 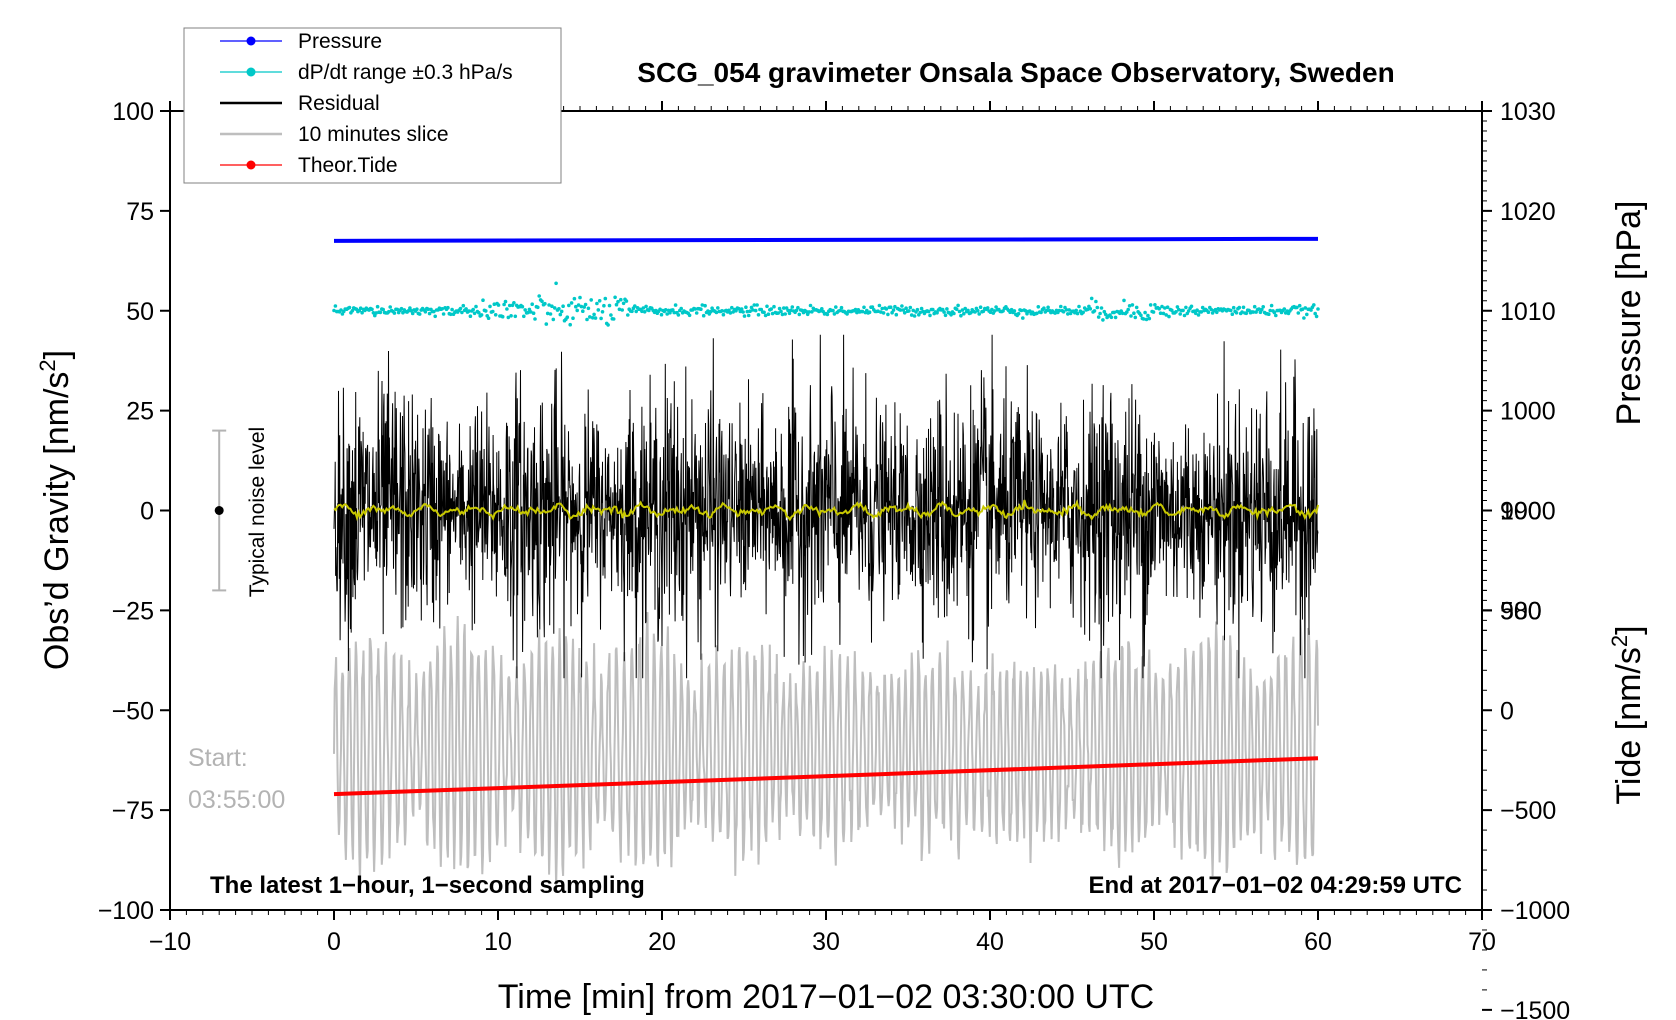 I want to click on legend-label: Pressure, so click(x=340, y=41).